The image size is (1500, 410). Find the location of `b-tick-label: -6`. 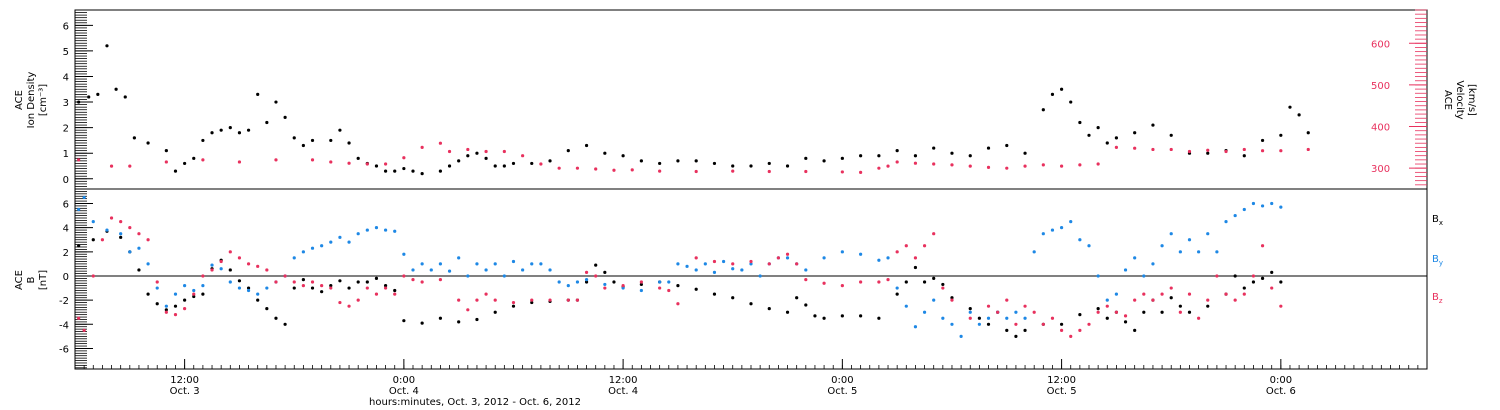

b-tick-label: -6 is located at coordinates (64, 349).